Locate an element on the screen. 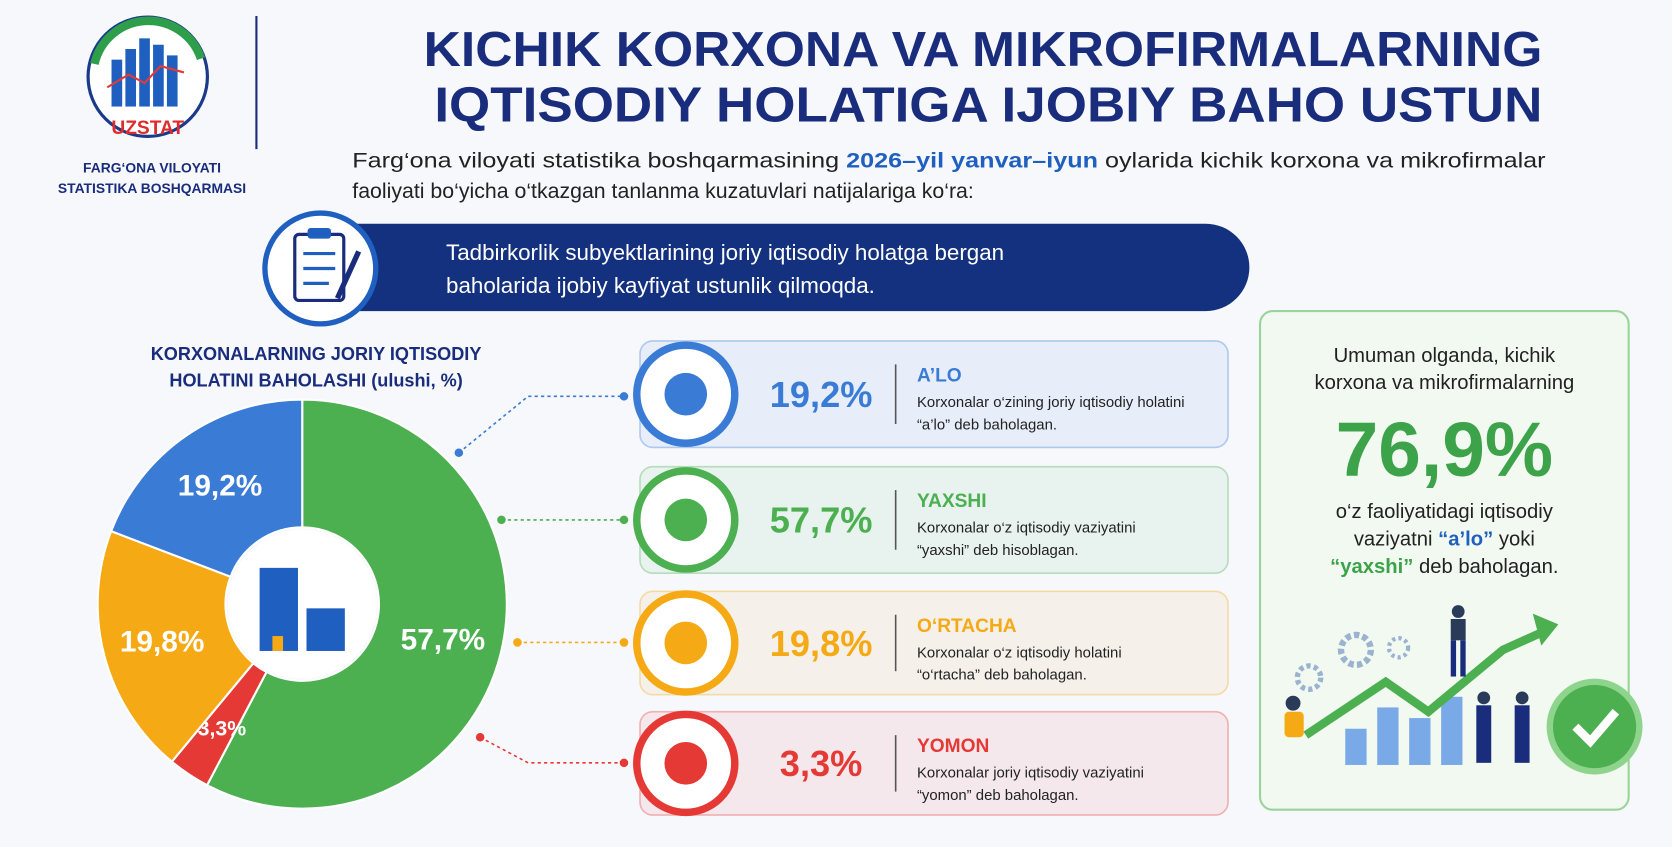 This screenshot has height=847, width=1672. card-value: 19,2% is located at coordinates (821, 394).